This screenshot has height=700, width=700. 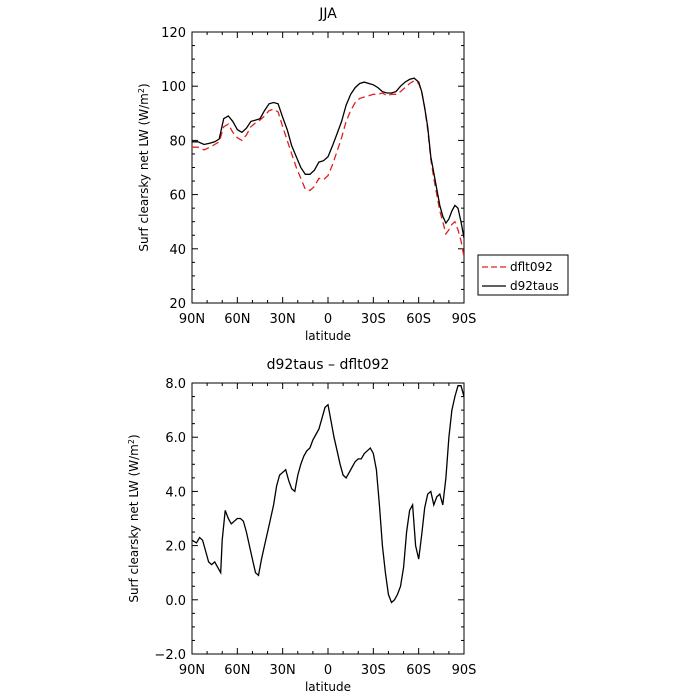 I want to click on legend-box, so click(x=523, y=275).